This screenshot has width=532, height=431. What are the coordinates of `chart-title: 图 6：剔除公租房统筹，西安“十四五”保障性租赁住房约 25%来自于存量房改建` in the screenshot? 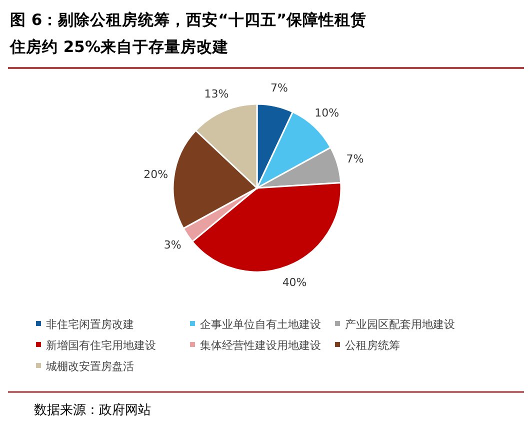 It's located at (188, 33).